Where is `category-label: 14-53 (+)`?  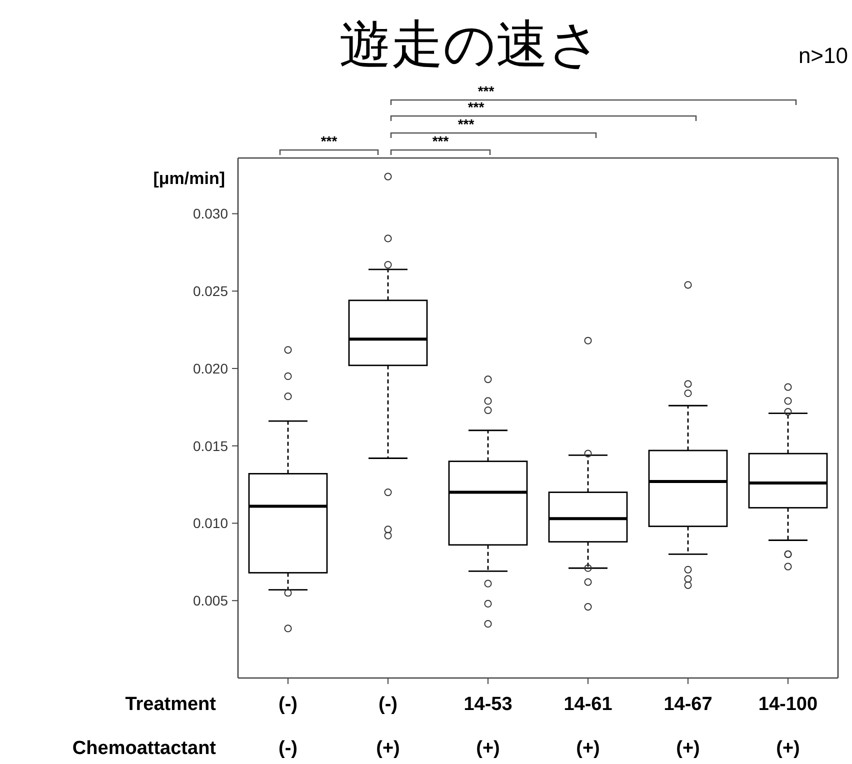 category-label: 14-53 (+) is located at coordinates (488, 726).